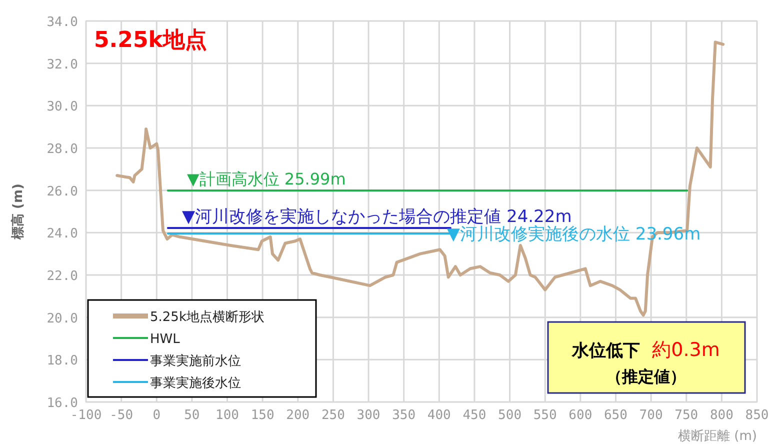  I want to click on y-tick-label: 26.0, so click(62, 192).